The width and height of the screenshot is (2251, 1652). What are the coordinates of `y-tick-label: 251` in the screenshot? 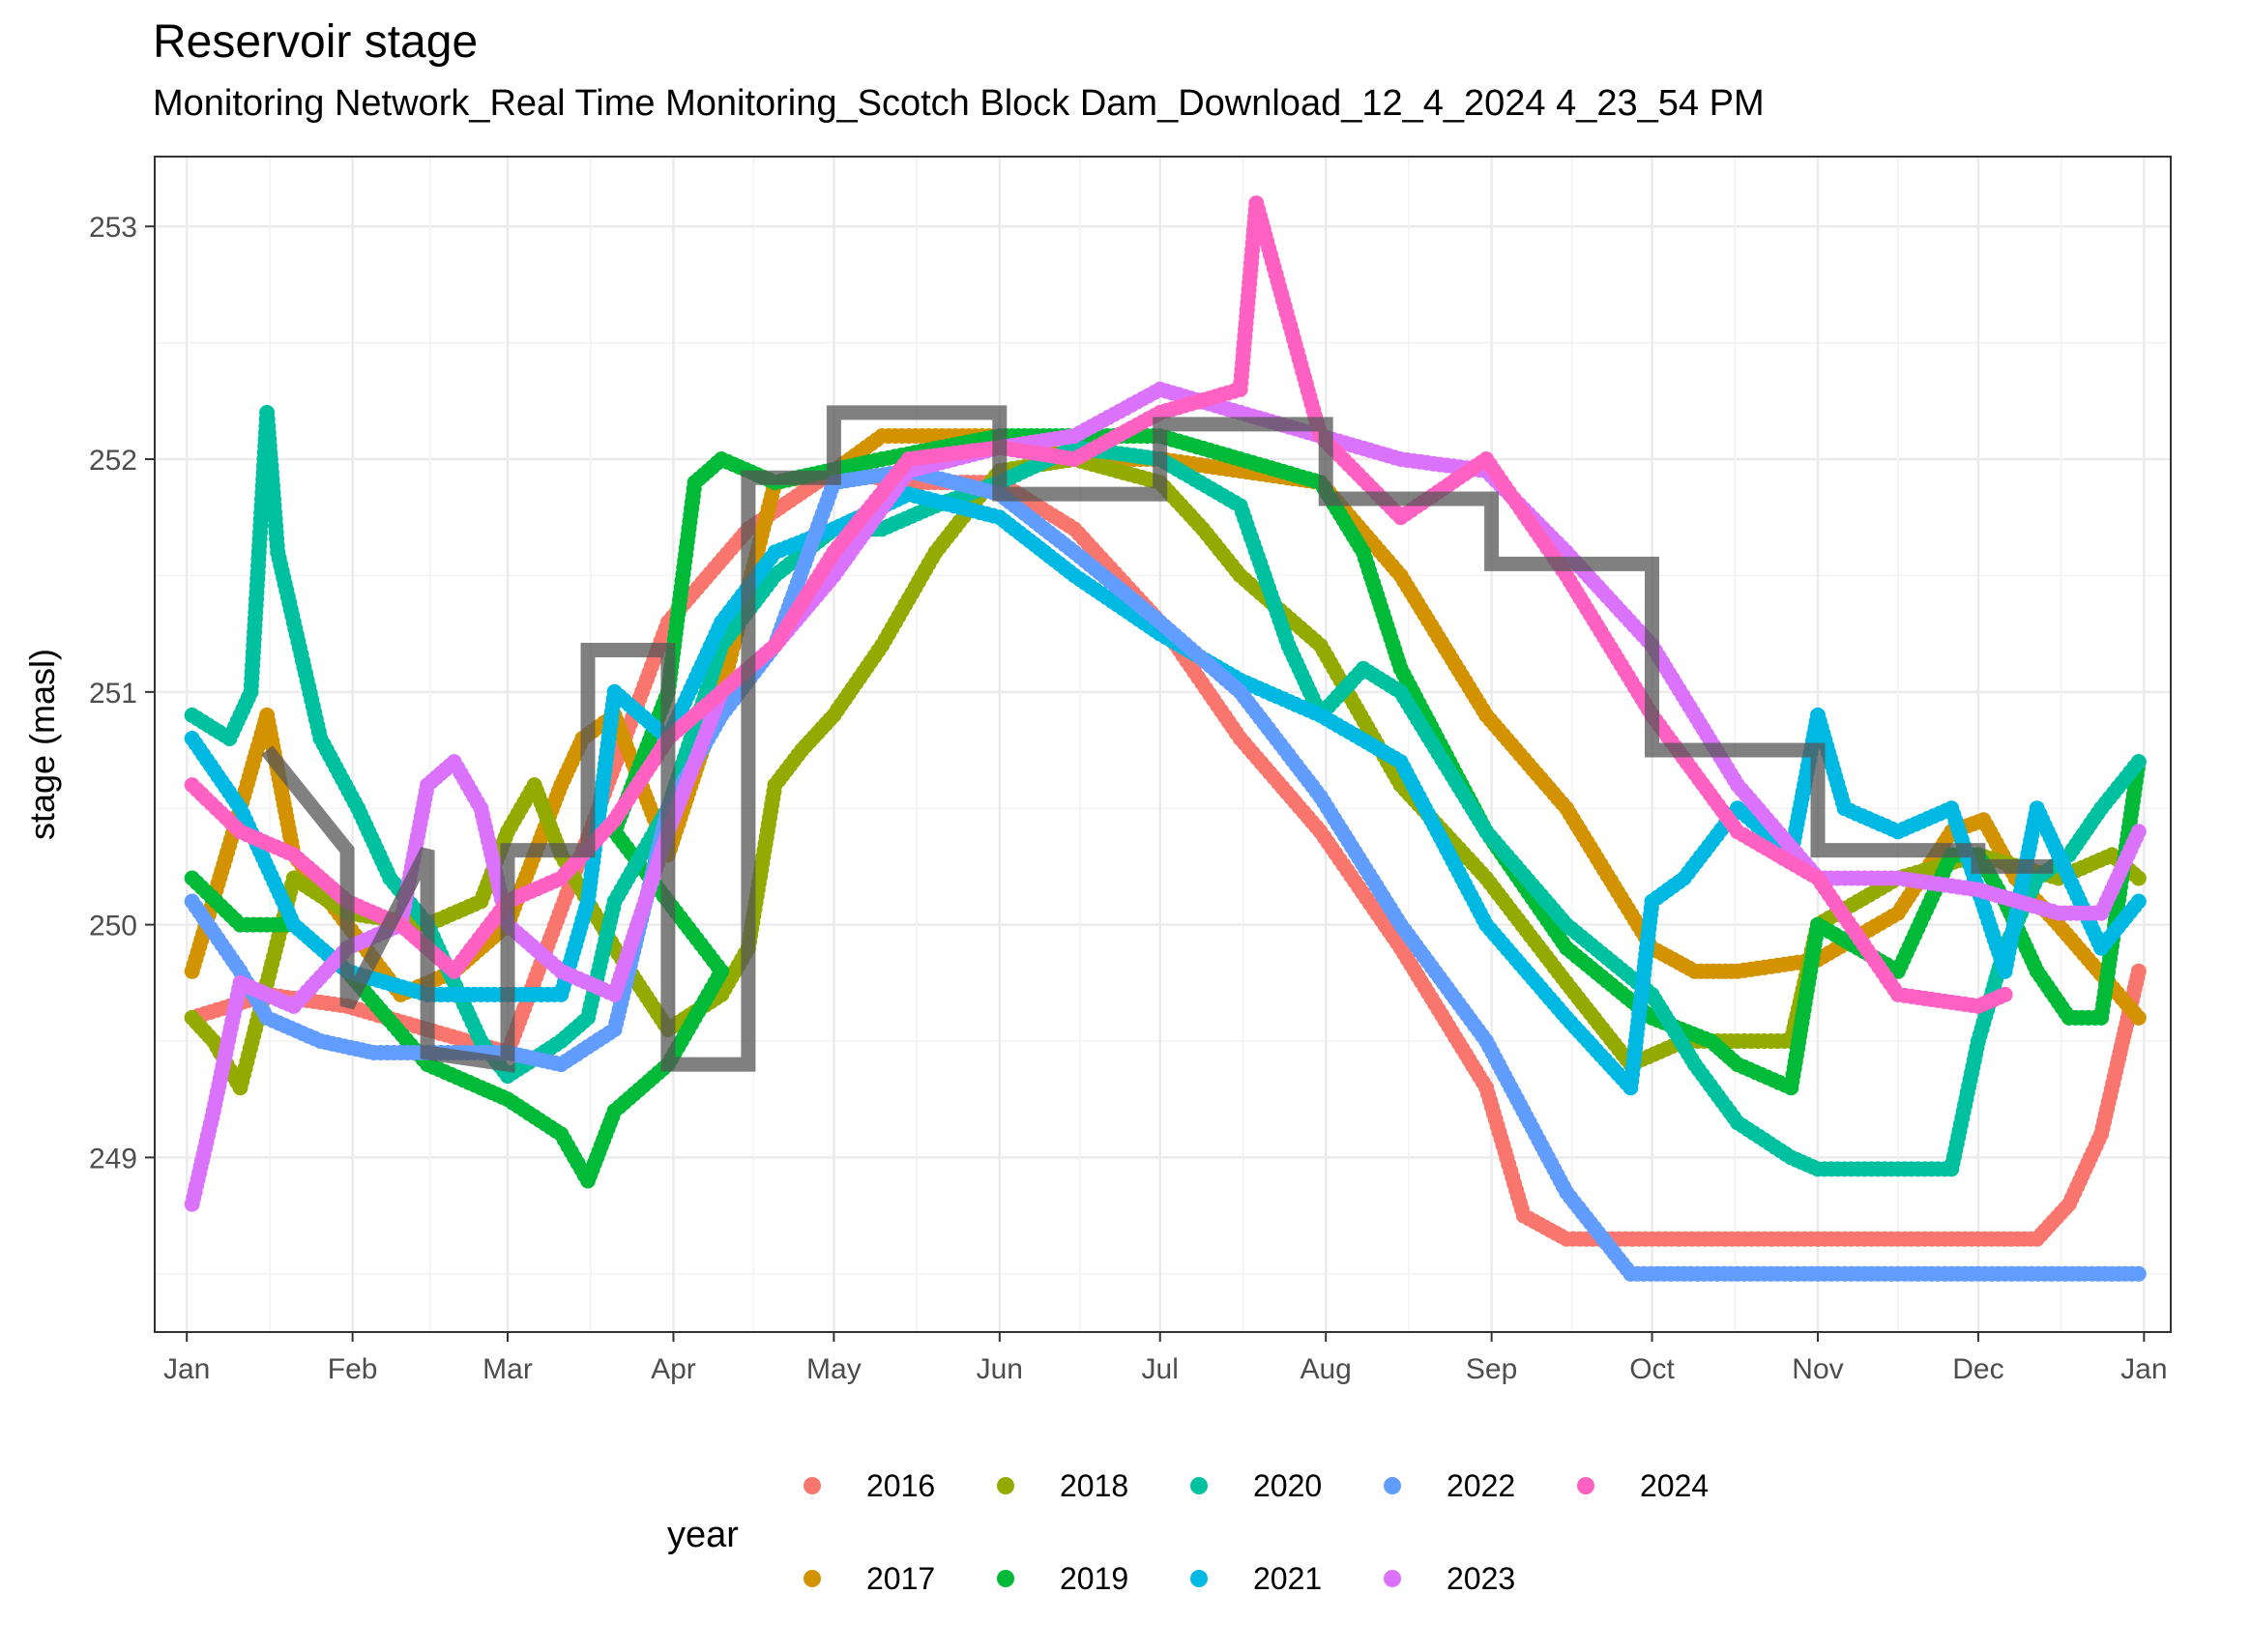 It's located at (113, 694).